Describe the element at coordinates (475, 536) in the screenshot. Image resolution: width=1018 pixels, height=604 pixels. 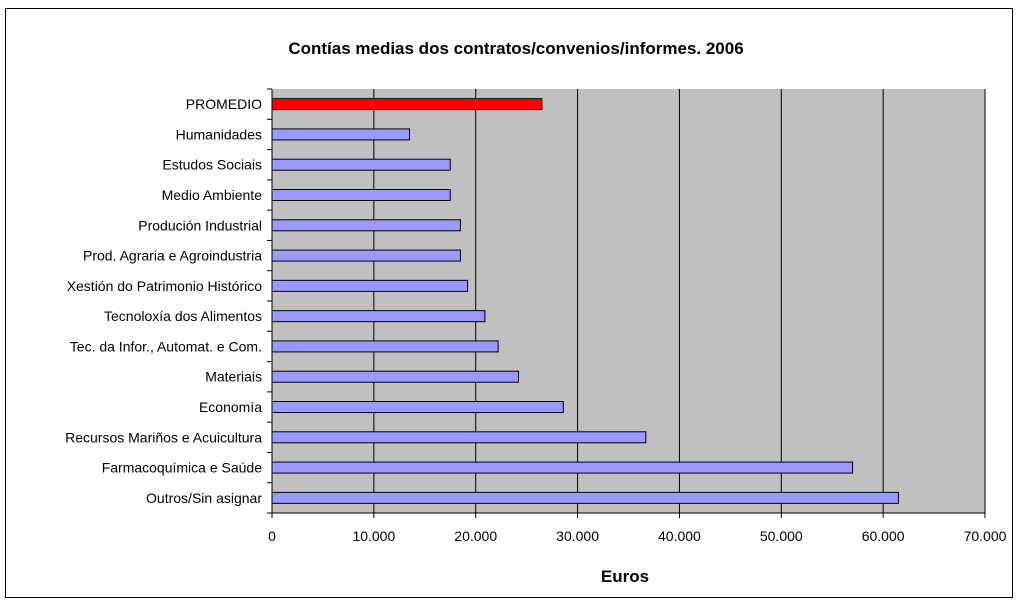
I see `x-tick-label: 20.000` at that location.